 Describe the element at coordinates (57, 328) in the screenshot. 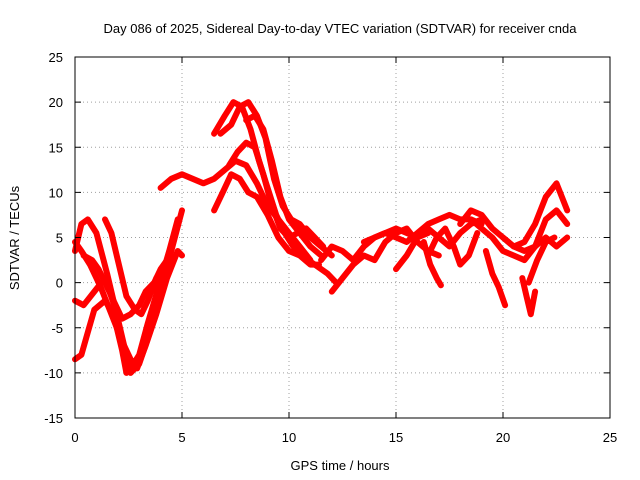

I see `y-tick-label: -5` at that location.